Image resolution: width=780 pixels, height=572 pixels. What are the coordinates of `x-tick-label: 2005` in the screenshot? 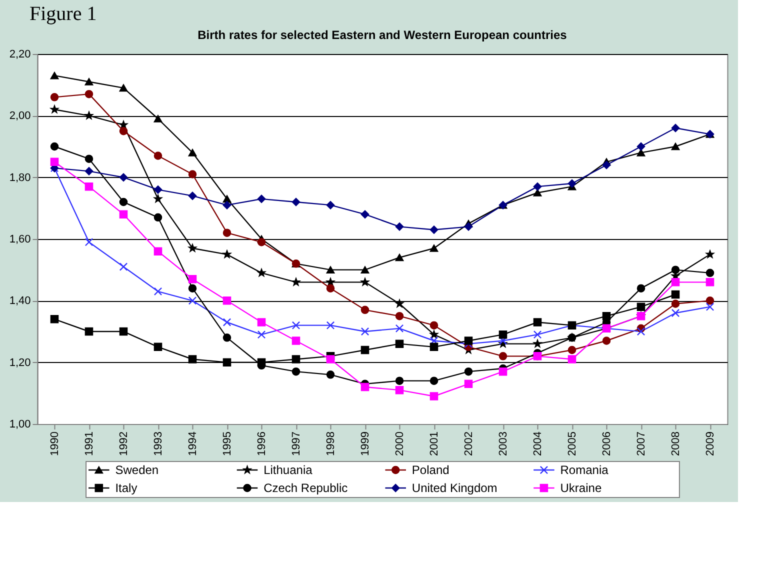 It's located at (572, 444).